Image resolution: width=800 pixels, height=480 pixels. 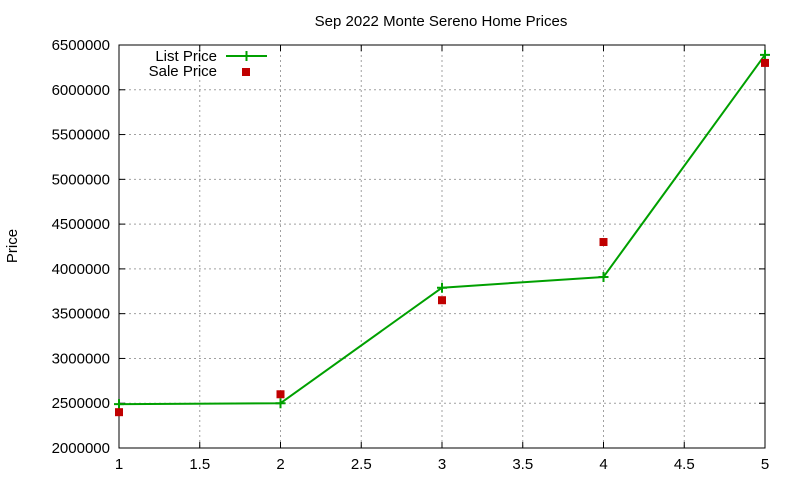 I want to click on chart-title: Sep 2022 Monte Sereno Home Prices, so click(x=441, y=21).